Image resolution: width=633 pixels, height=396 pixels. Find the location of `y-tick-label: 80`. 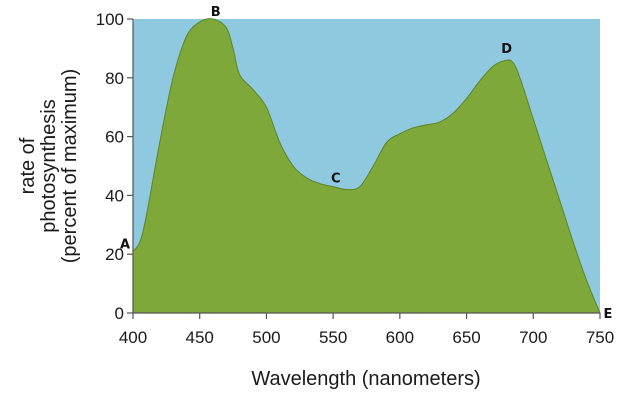

y-tick-label: 80 is located at coordinates (114, 78).